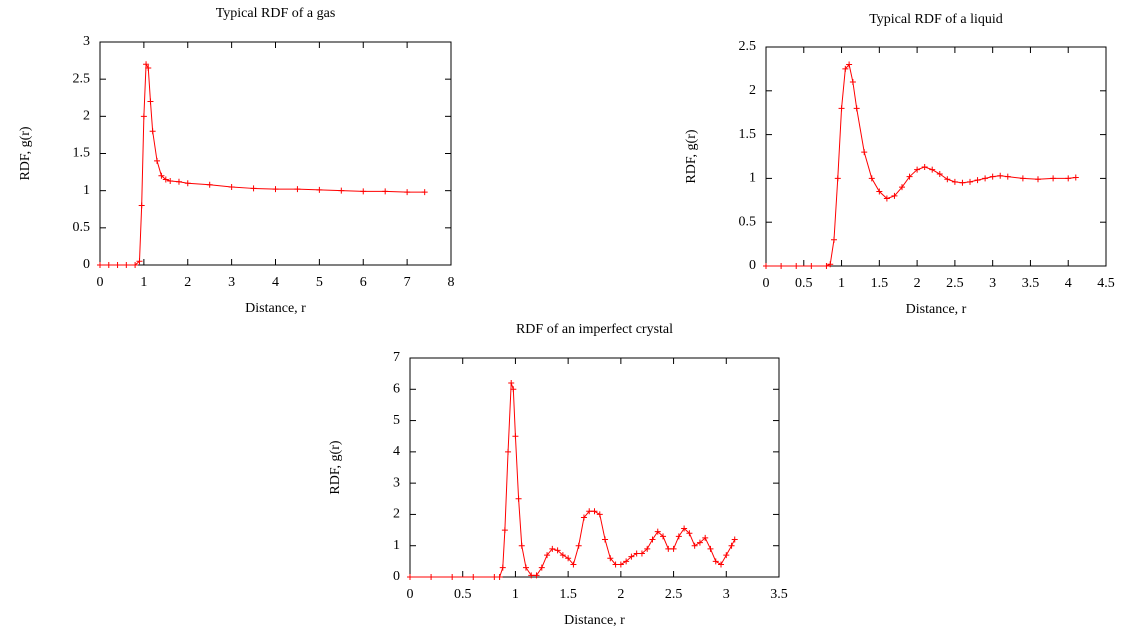 This screenshot has height=634, width=1128. Describe the element at coordinates (674, 594) in the screenshot. I see `x-tick-label: 2.5` at that location.